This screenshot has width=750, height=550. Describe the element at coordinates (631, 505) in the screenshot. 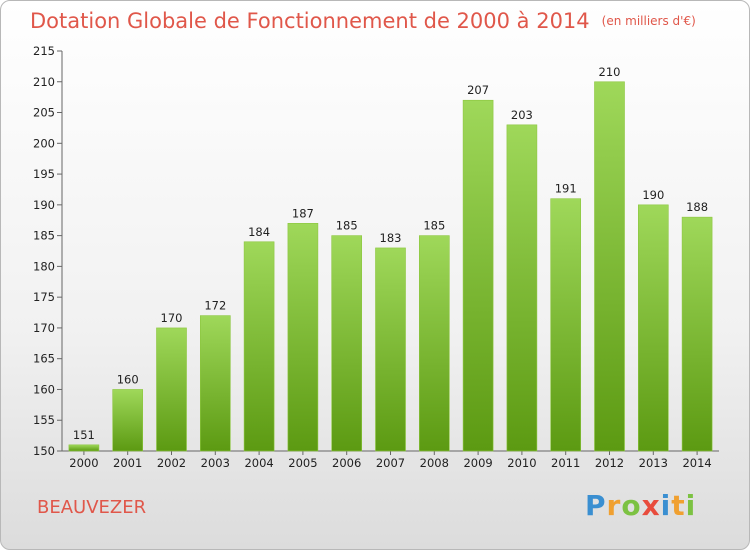

I see `logo-letter: o` at that location.